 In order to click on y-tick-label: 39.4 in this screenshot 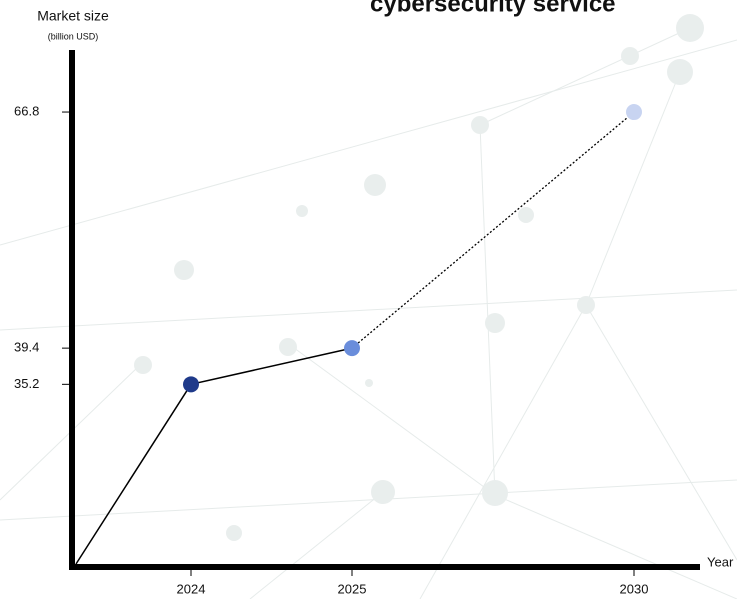, I will do `click(26, 347)`.